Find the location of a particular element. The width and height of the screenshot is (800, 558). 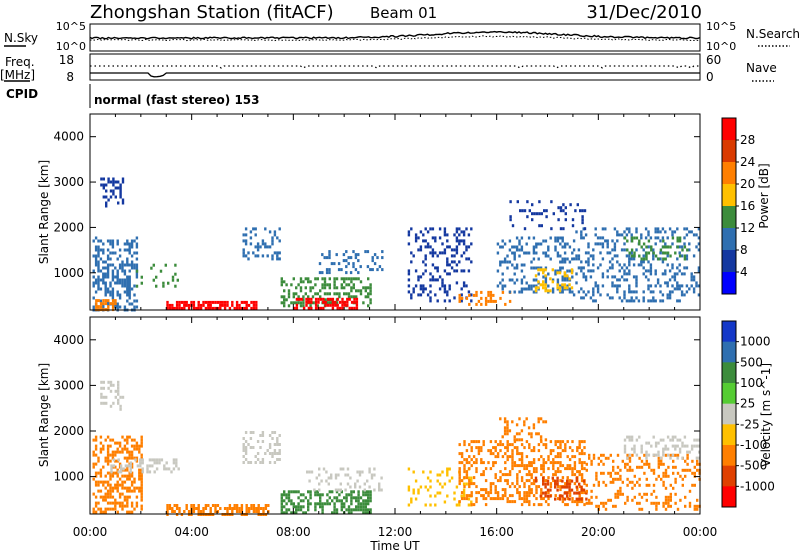

nsearch-trace is located at coordinates (395, 38).